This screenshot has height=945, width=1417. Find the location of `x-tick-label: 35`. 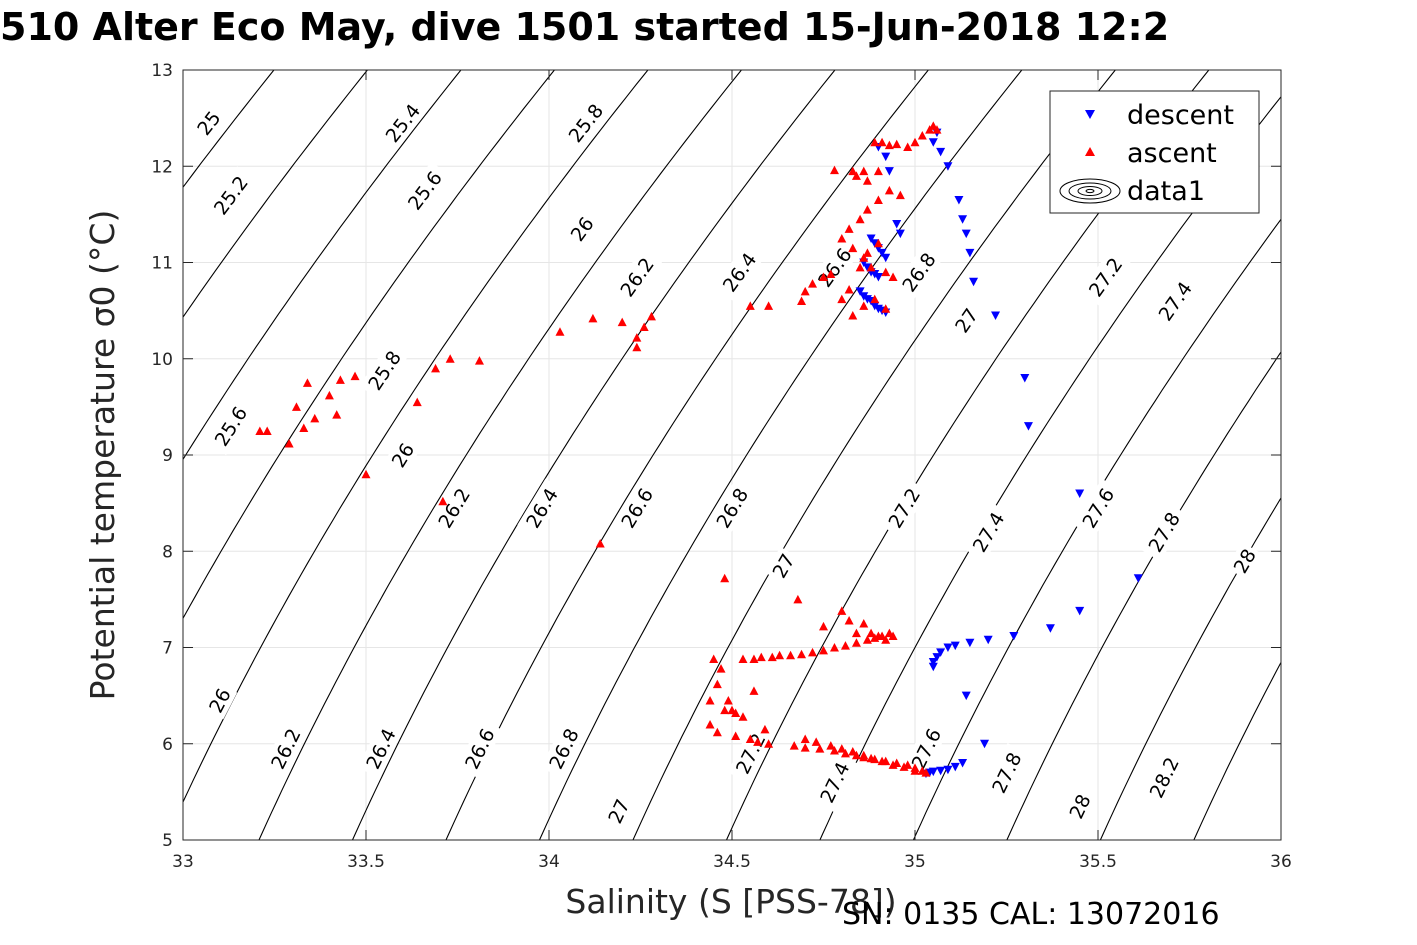

x-tick-label: 35 is located at coordinates (915, 862).